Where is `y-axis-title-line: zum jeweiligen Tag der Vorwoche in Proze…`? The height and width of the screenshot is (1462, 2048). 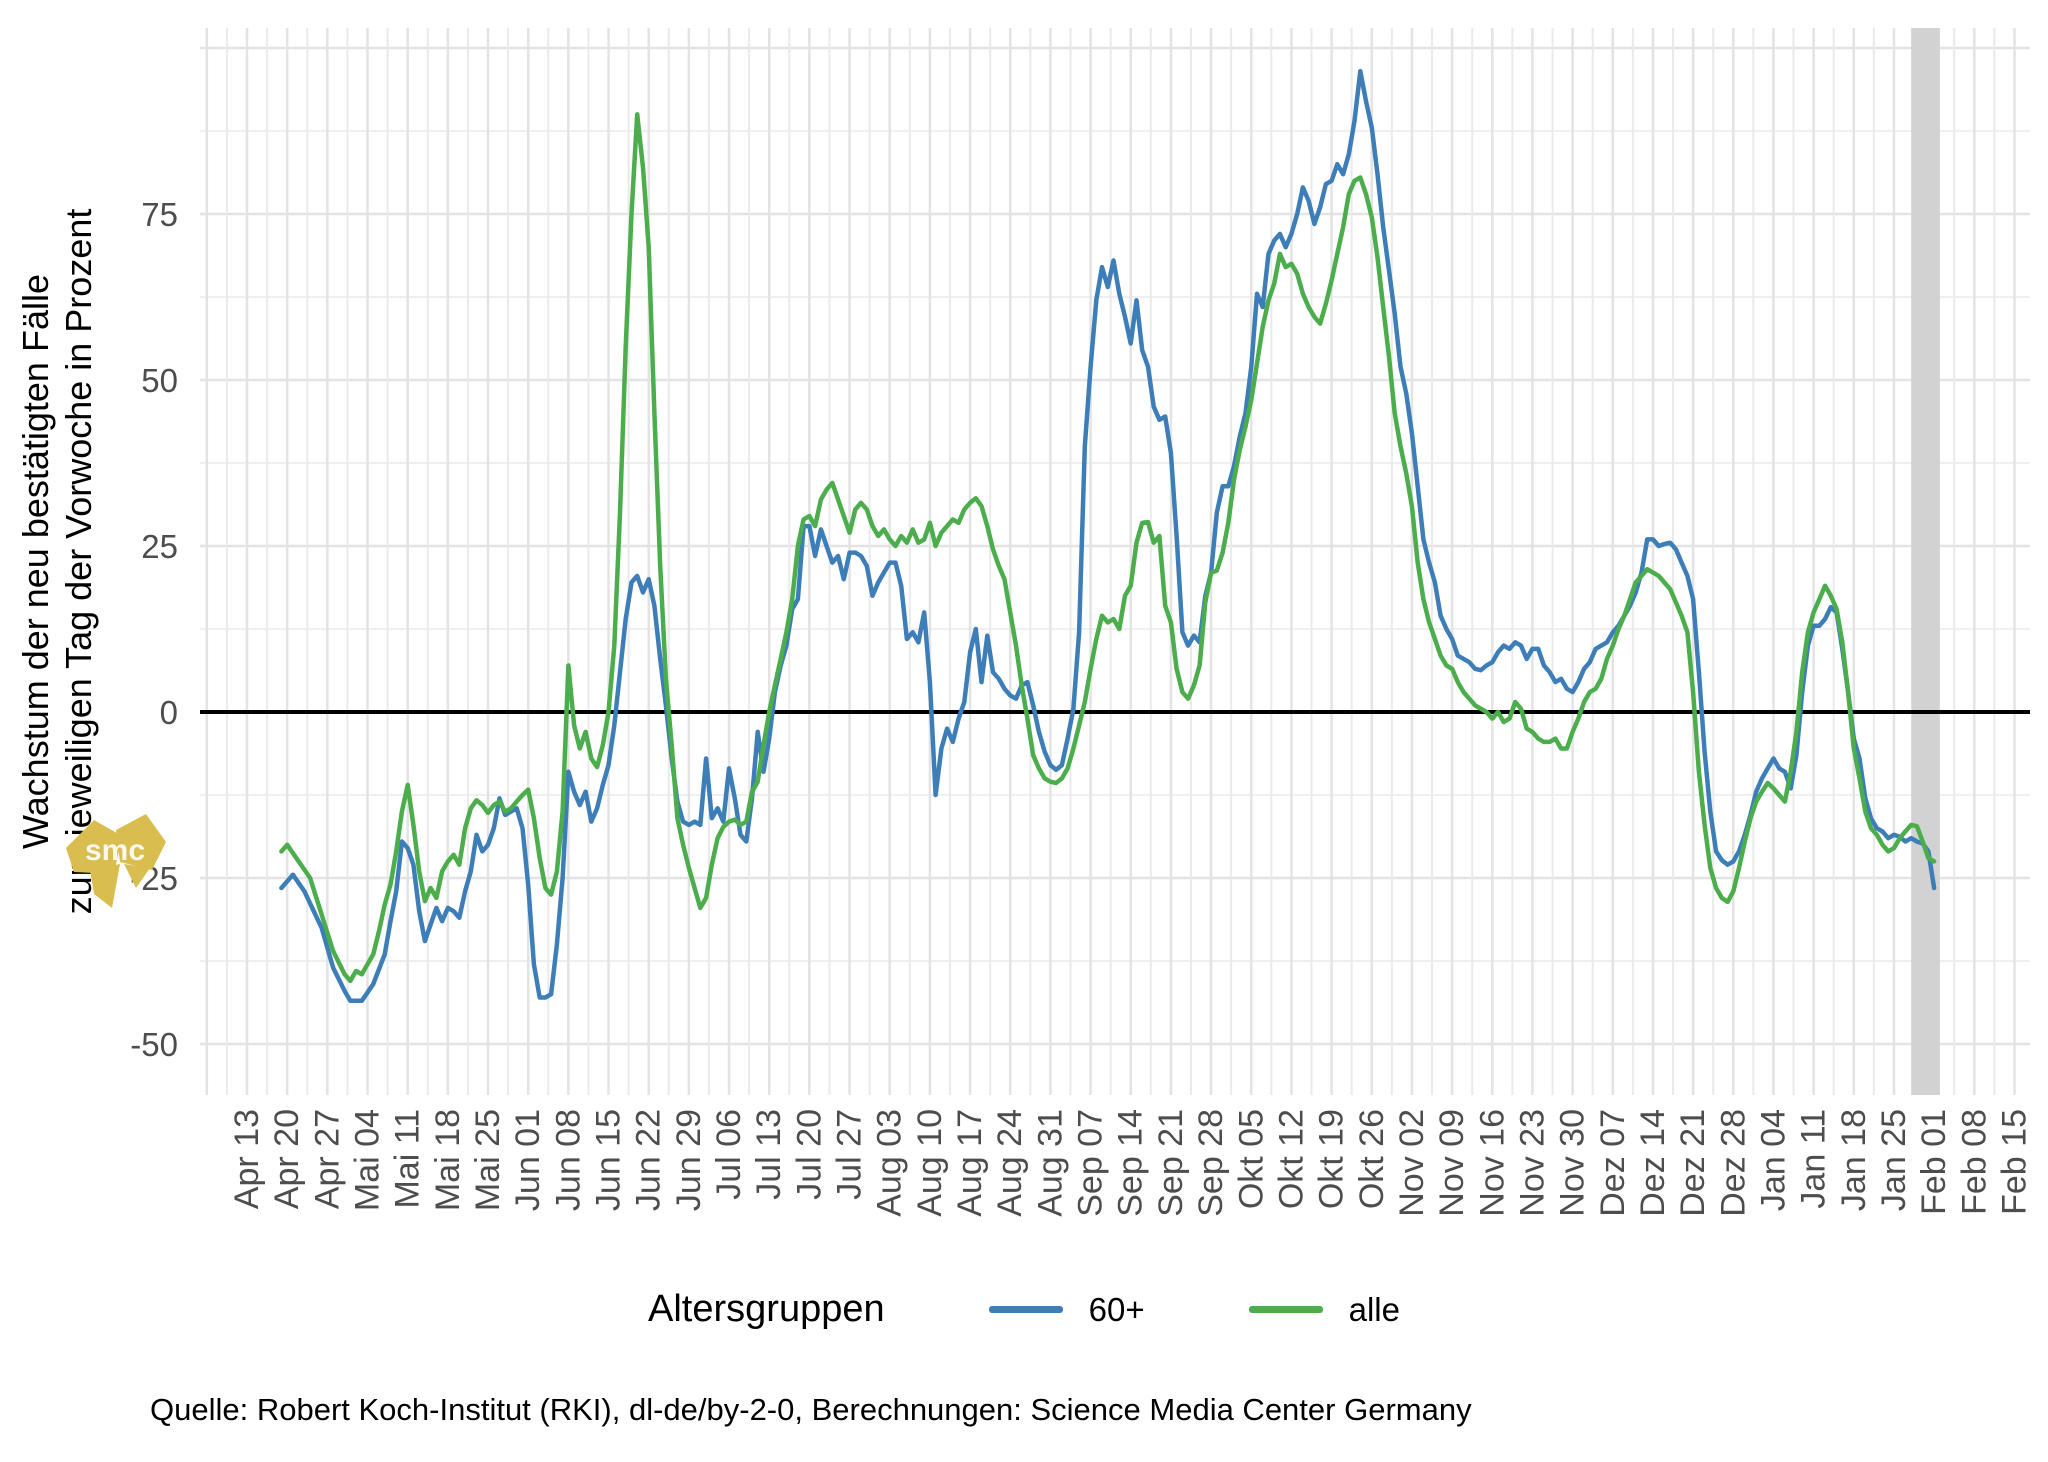 y-axis-title-line: zum jeweiligen Tag der Vorwoche in Proze… is located at coordinates (78, 562).